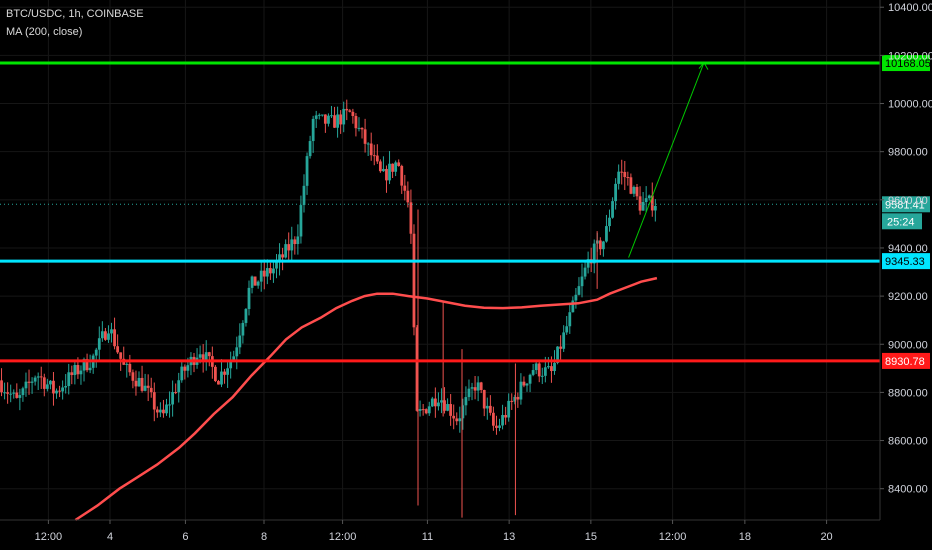 Image resolution: width=932 pixels, height=550 pixels. I want to click on price-tick-label: 9200.00, so click(908, 297).